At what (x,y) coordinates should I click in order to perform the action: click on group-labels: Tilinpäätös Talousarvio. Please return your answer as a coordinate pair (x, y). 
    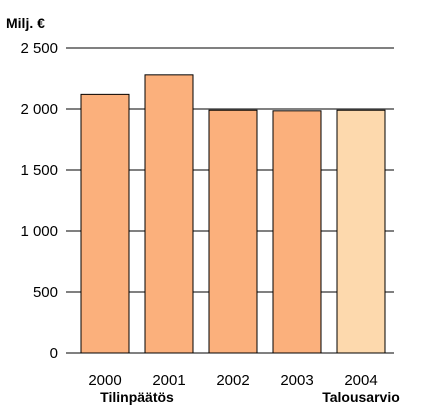
    Looking at the image, I should click on (250, 397).